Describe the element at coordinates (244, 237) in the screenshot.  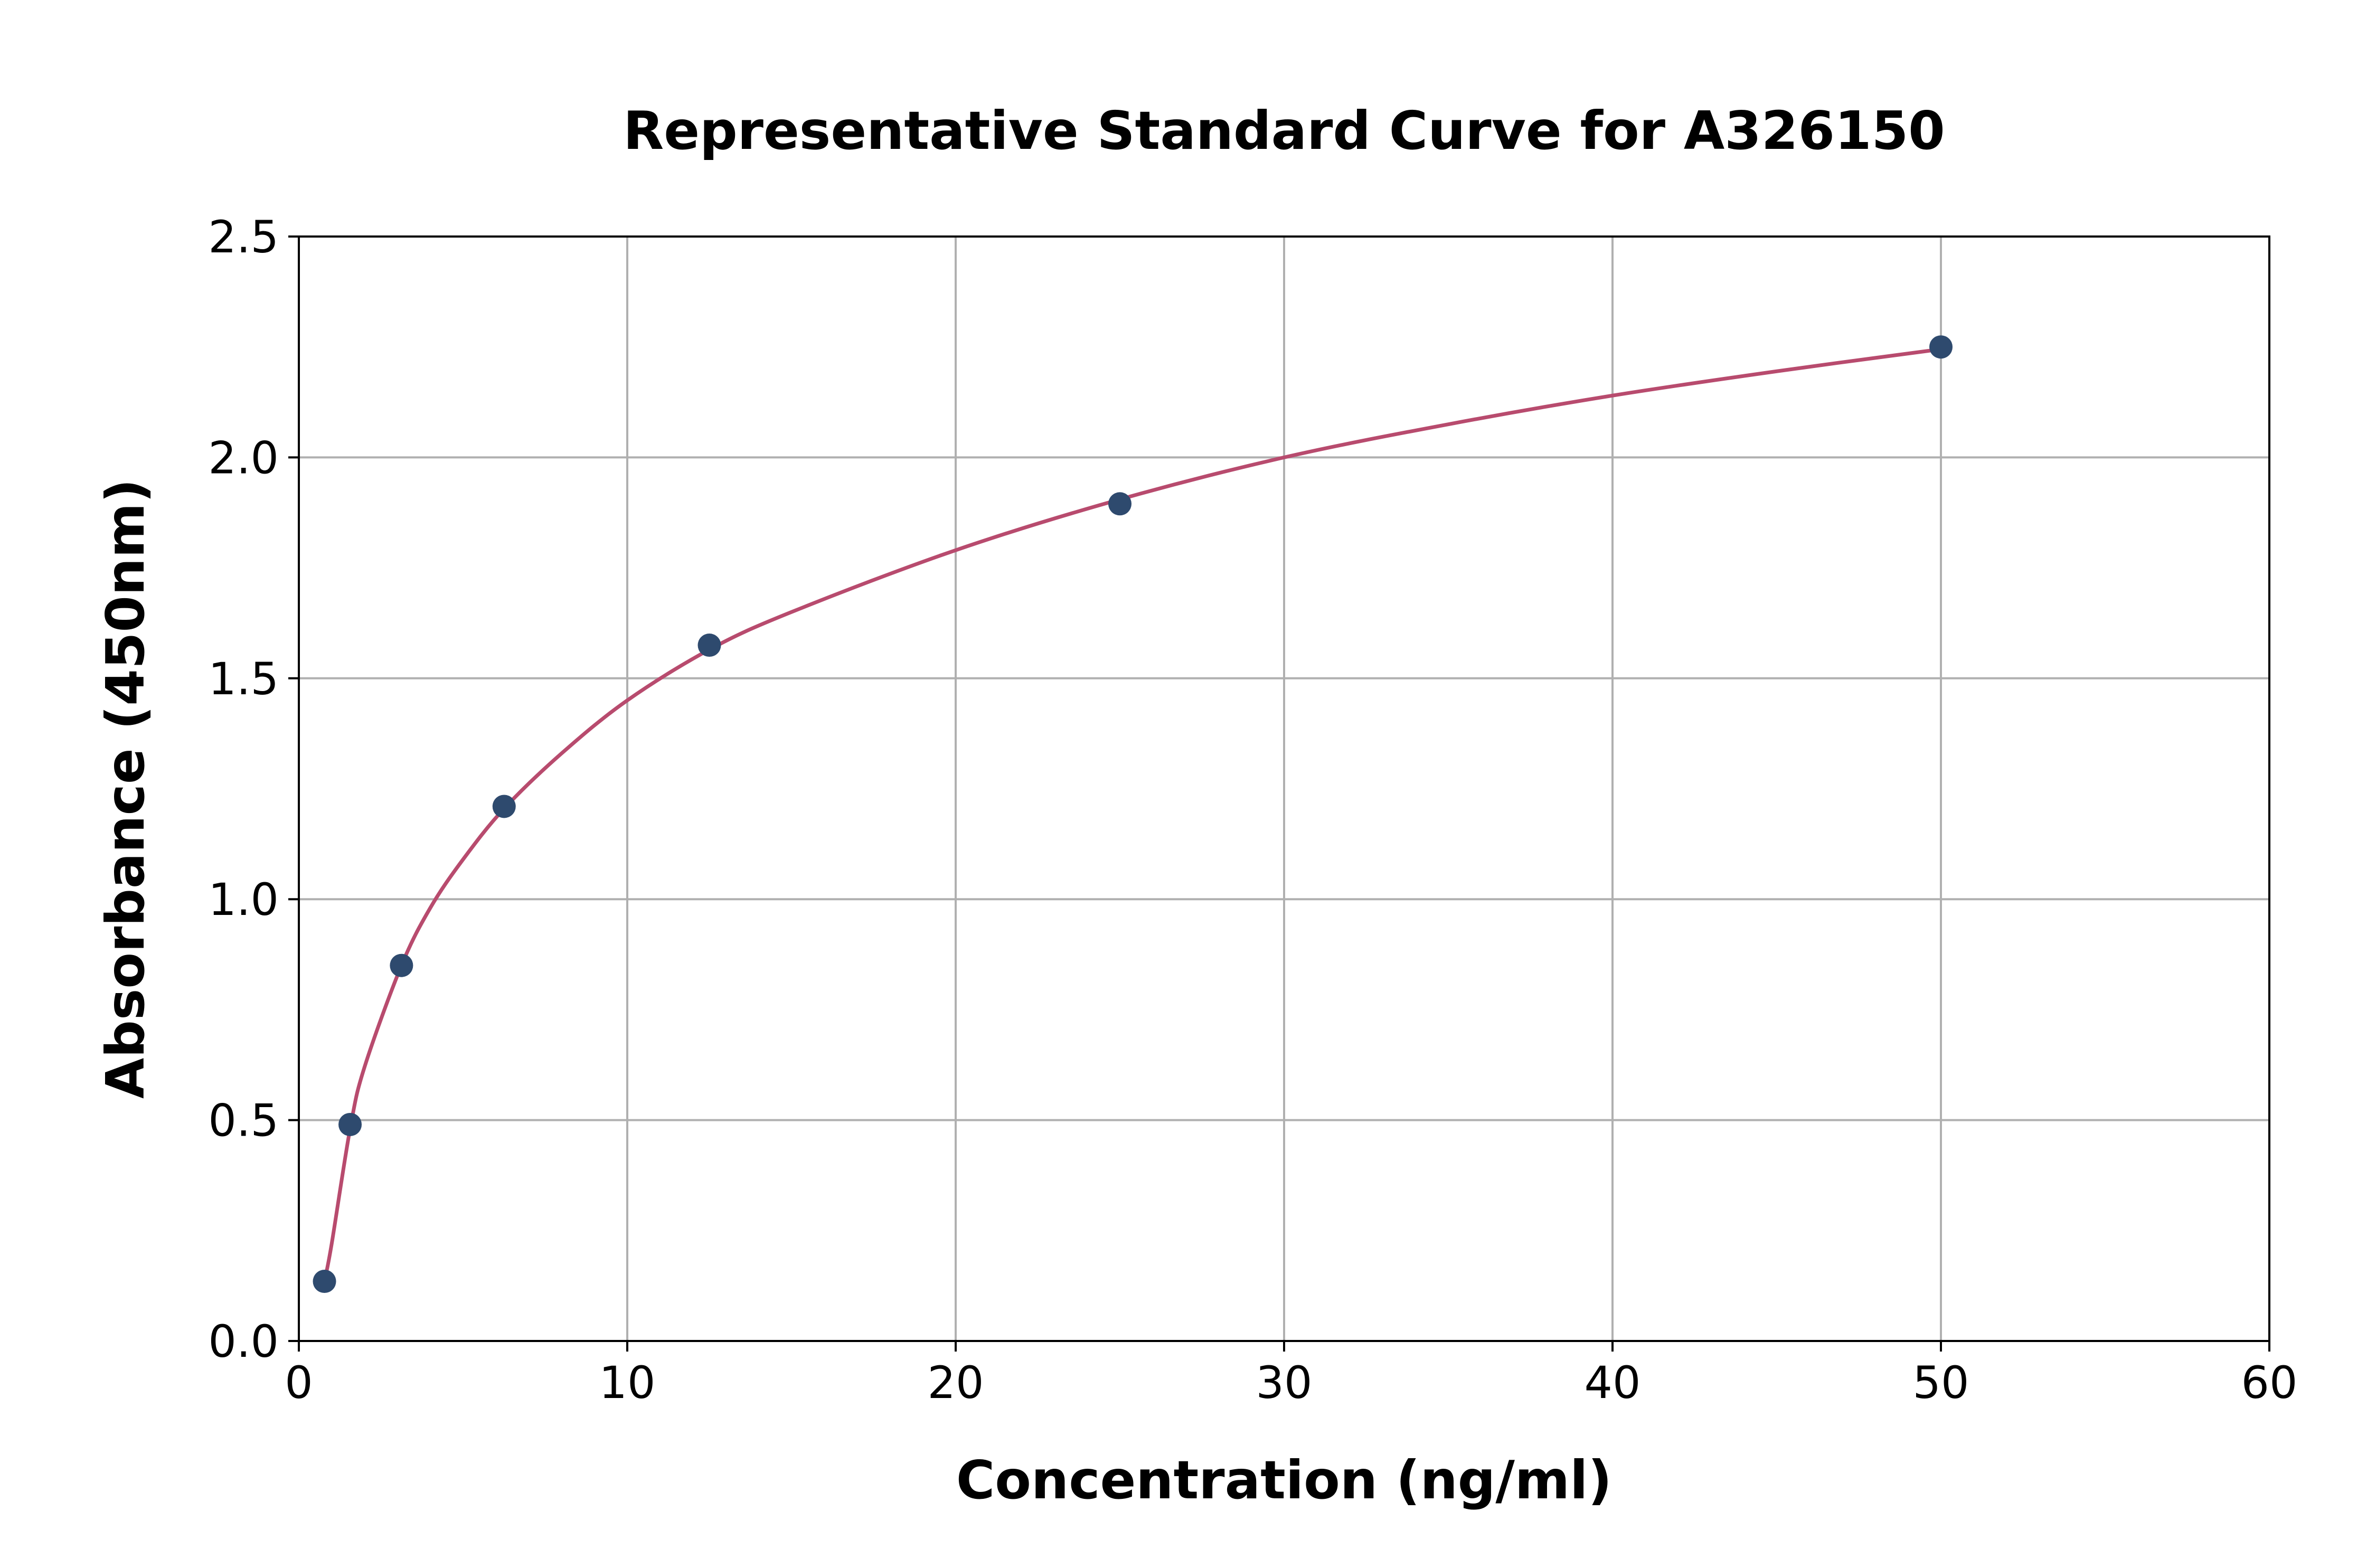
I see `y-tick-label: 2.5` at that location.